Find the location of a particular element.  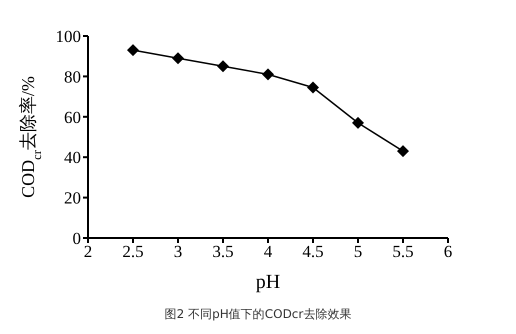

y-tick-label: 20 is located at coordinates (72, 198).